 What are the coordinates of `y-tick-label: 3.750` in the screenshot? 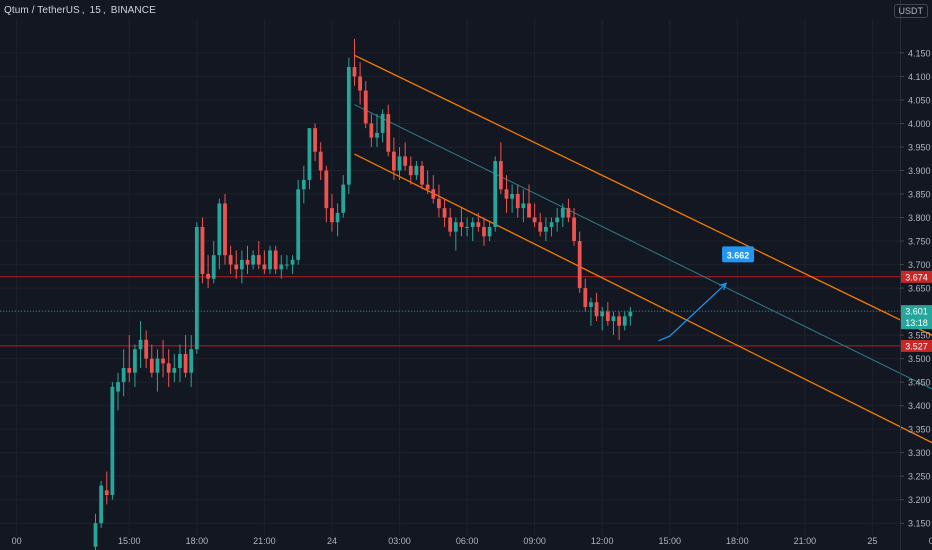 It's located at (919, 242).